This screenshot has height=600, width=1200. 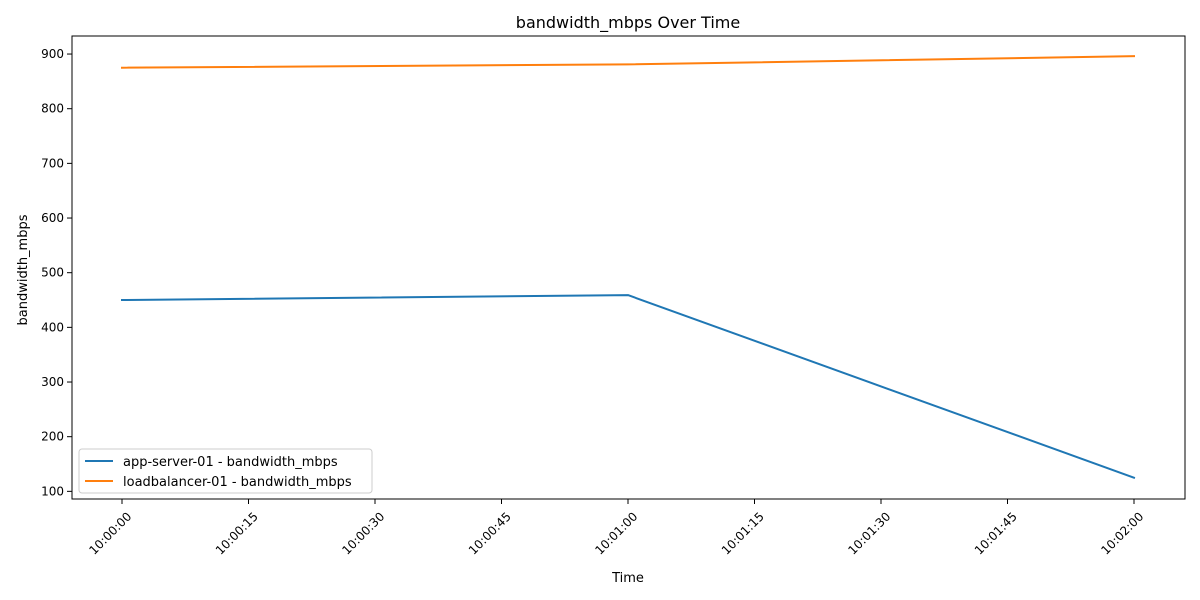 I want to click on legend-label-1: app-server-01 - bandwidth_mbps, so click(x=230, y=462).